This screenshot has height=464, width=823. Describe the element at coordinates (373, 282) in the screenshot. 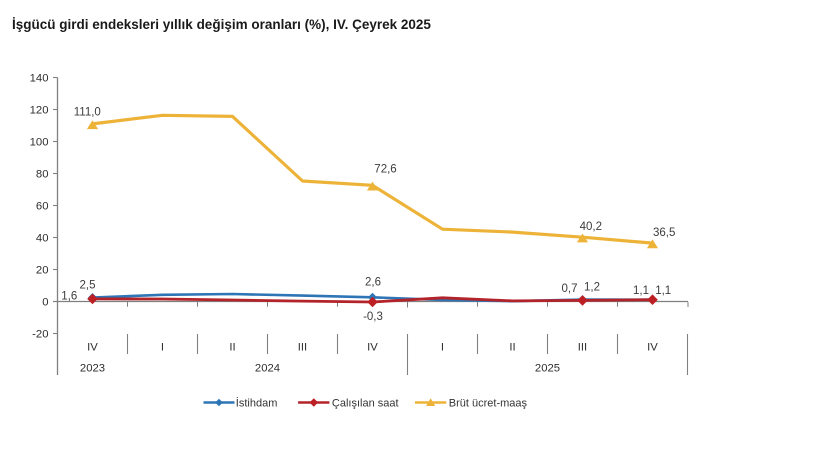

I see `svg-text: 2,6` at that location.